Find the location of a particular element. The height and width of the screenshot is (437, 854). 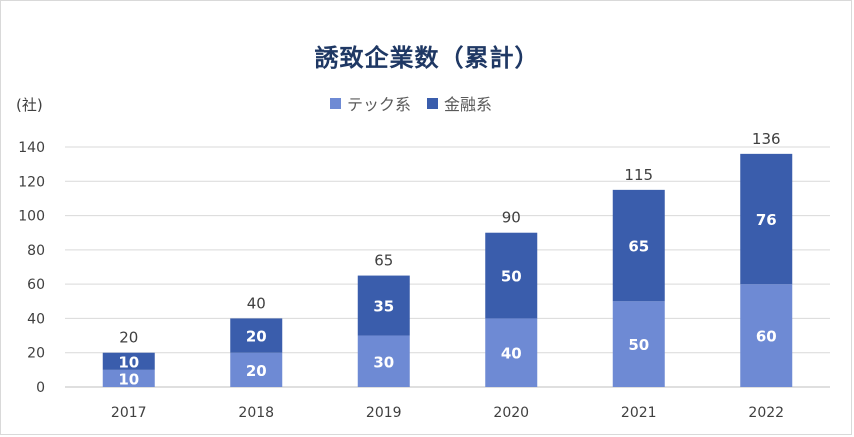

data-label-tech: 60 is located at coordinates (766, 337).